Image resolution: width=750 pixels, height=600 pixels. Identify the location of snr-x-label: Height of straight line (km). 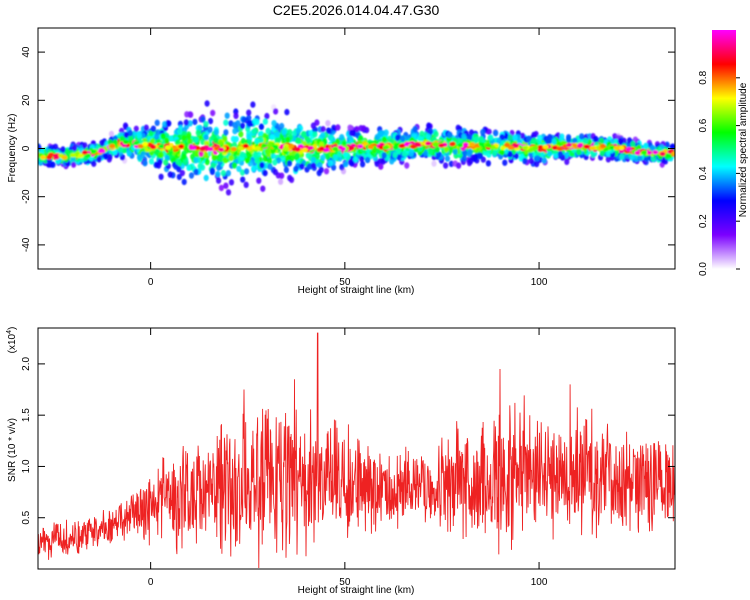
(356, 590).